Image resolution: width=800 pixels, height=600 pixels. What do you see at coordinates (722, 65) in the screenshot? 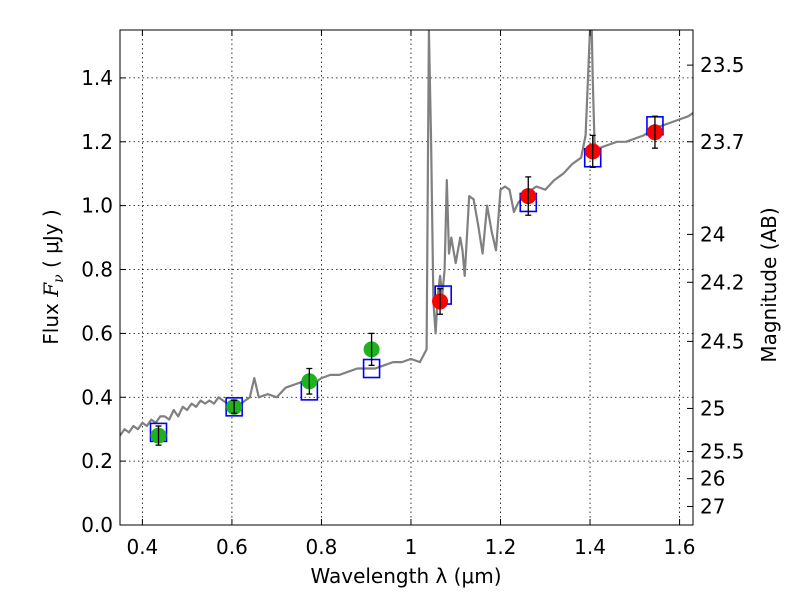
I see `y2-tick-label: 23.5` at bounding box center [722, 65].